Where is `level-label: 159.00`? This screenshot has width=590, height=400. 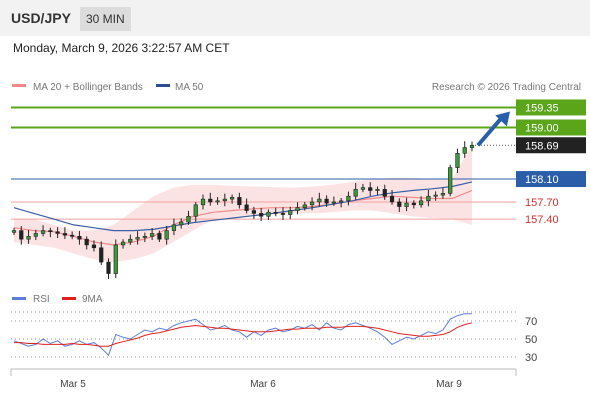
level-label: 159.00 is located at coordinates (542, 129).